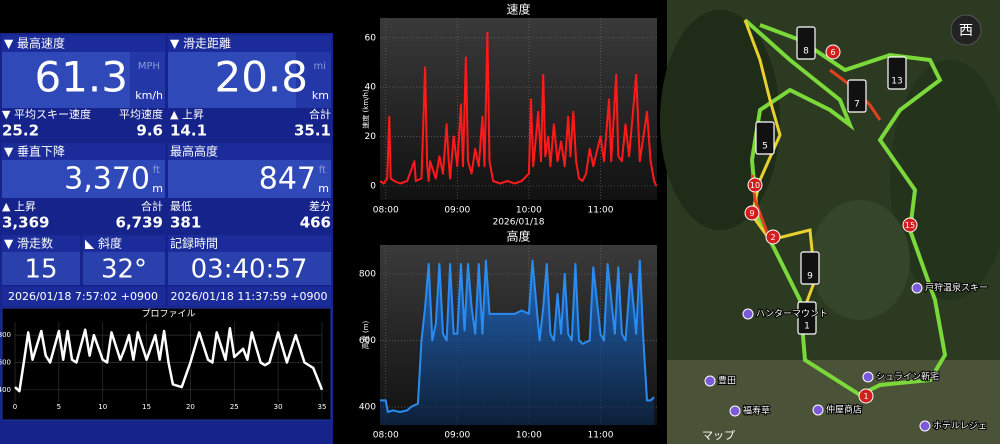  Describe the element at coordinates (139, 223) in the screenshot. I see `value: 6,739` at that location.